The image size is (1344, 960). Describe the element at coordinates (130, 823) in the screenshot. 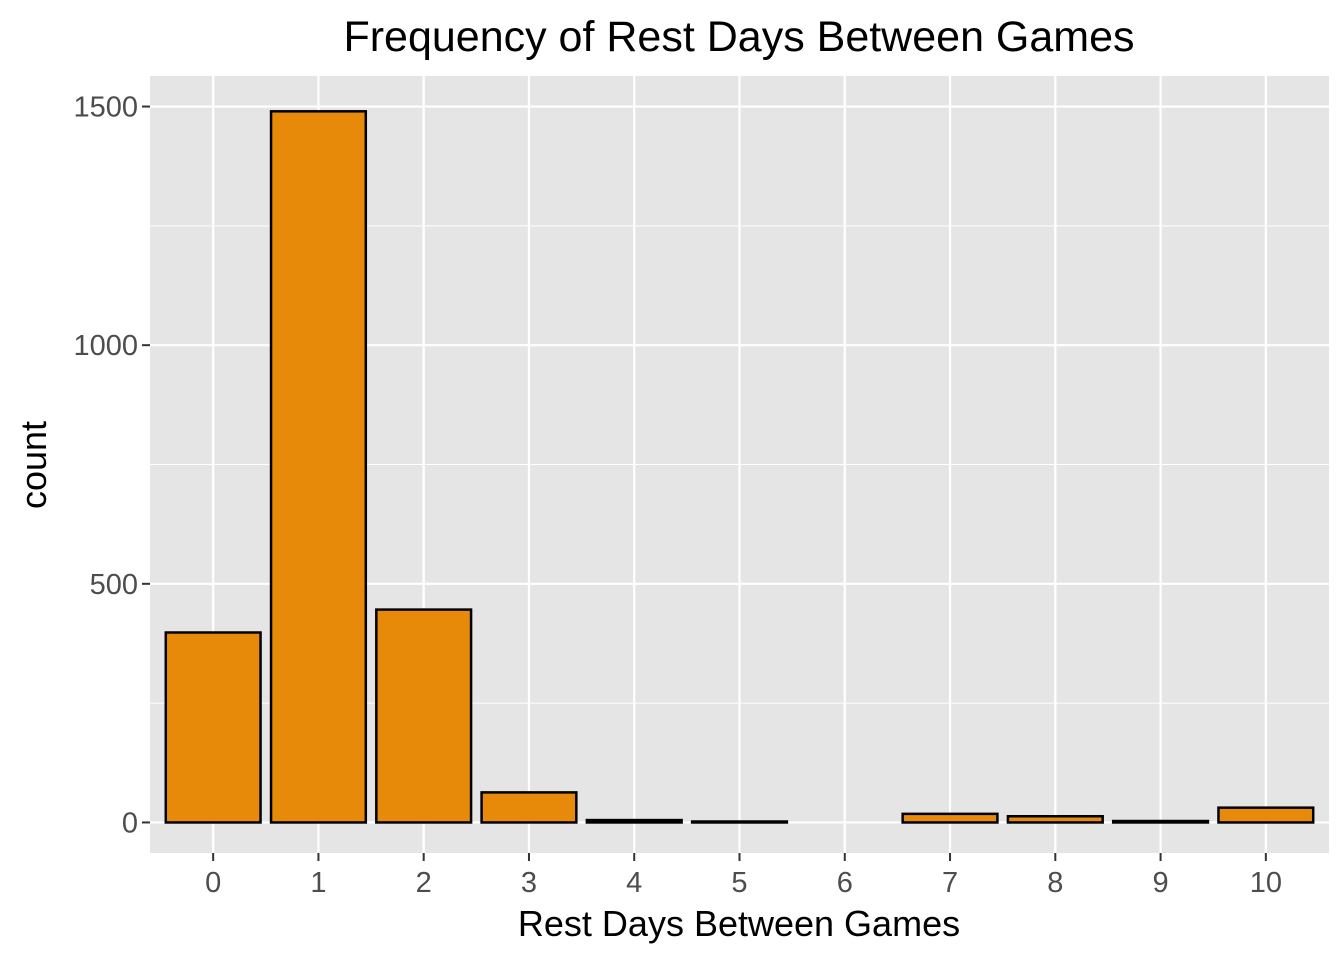

I see `y-tick-label: 0` at that location.